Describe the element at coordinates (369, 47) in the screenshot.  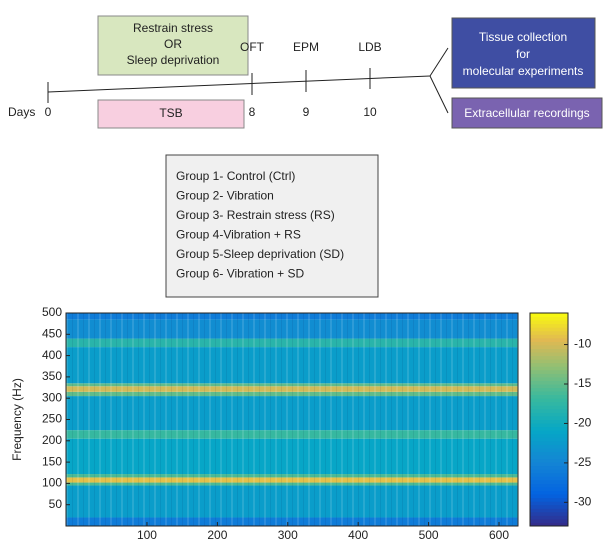
I see `test-label: LDB` at that location.